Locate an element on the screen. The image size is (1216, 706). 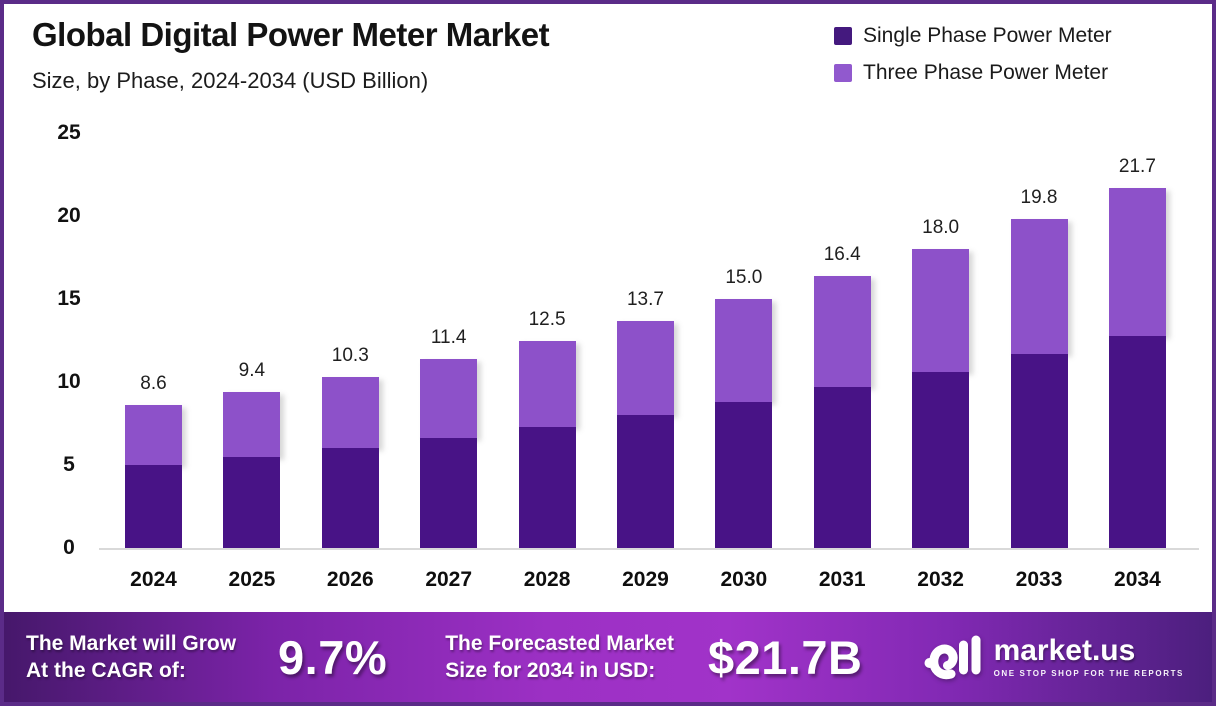
cagr-label: The Market will Grow At the CAGR of: is located at coordinates (131, 657).